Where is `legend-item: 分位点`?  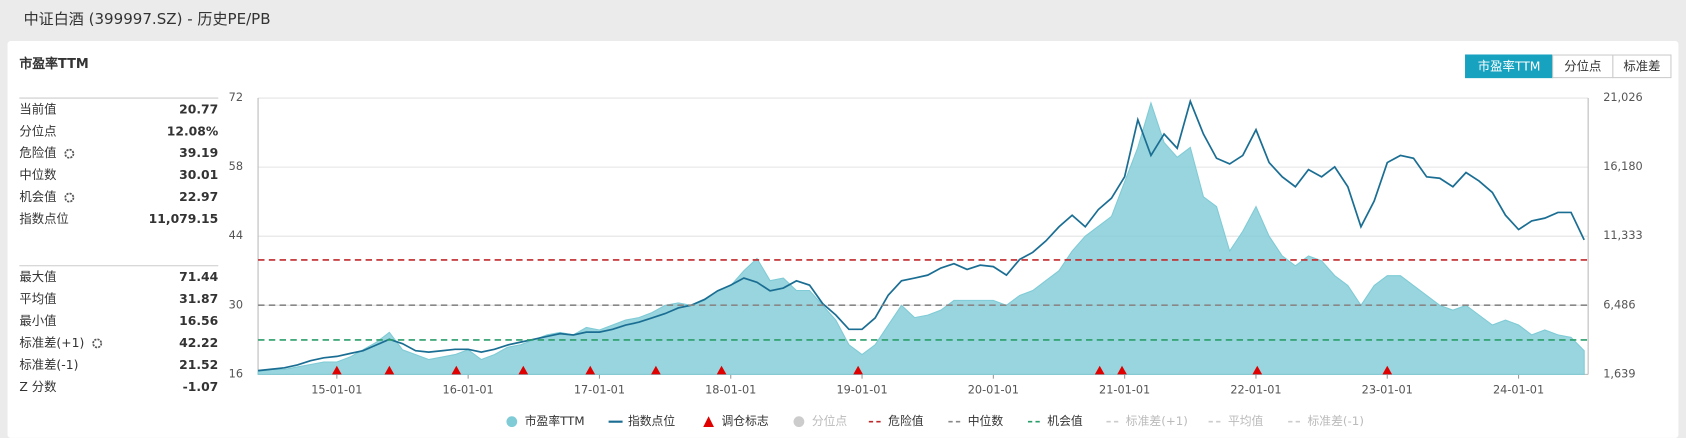 legend-item: 分位点 is located at coordinates (820, 421).